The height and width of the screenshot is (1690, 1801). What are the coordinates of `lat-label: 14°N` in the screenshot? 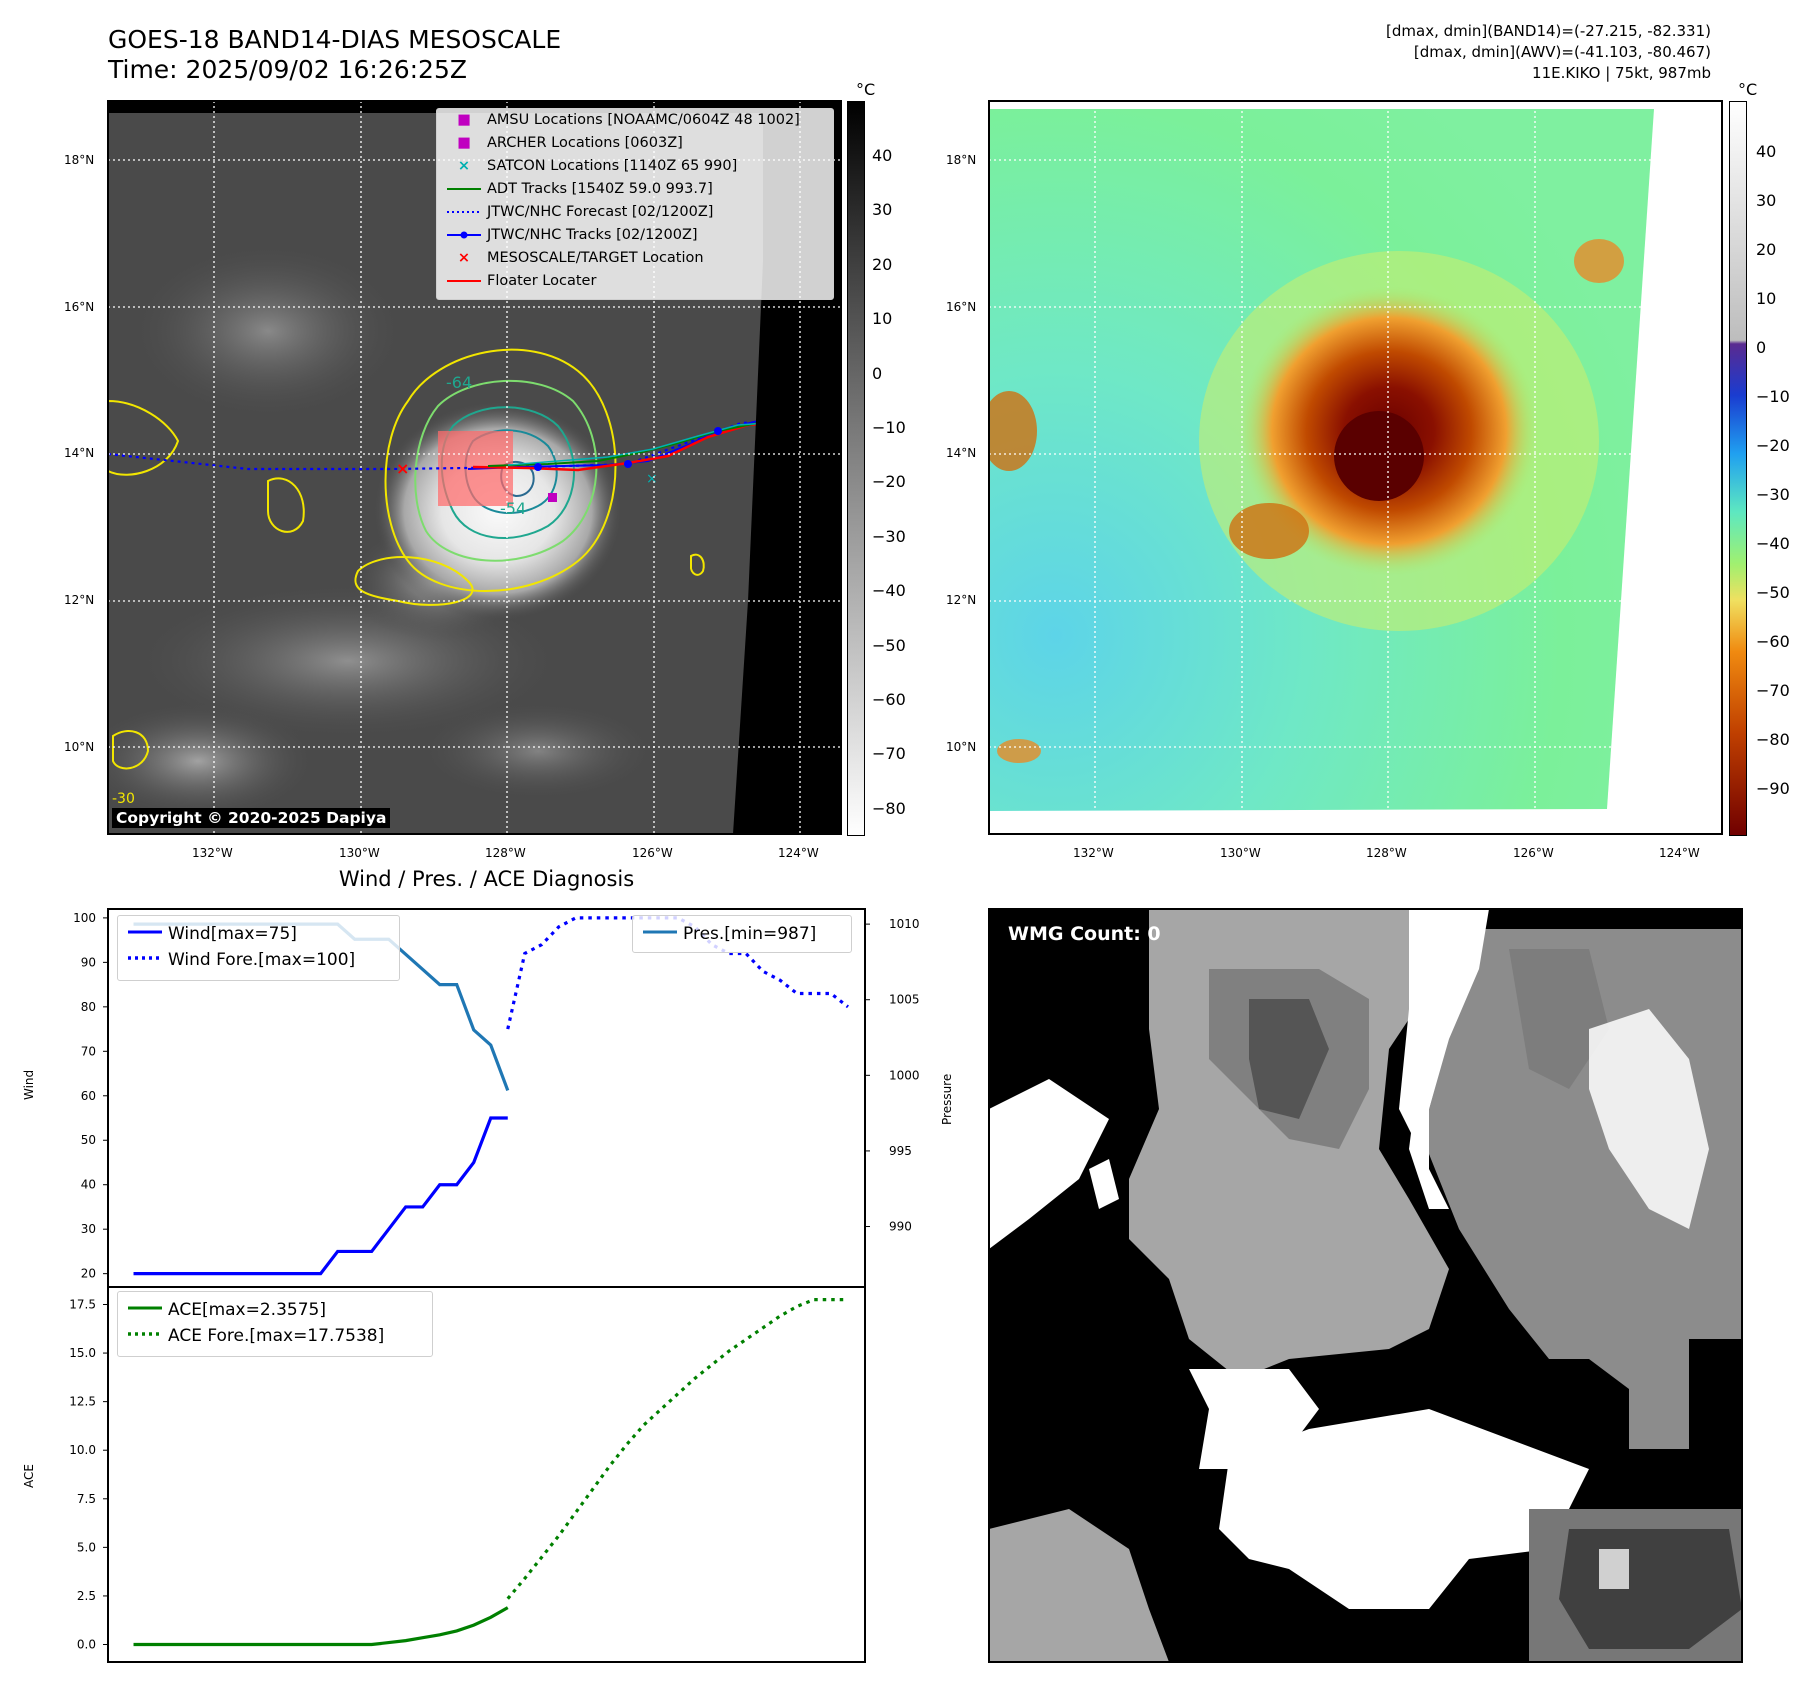 It's located at (79, 453).